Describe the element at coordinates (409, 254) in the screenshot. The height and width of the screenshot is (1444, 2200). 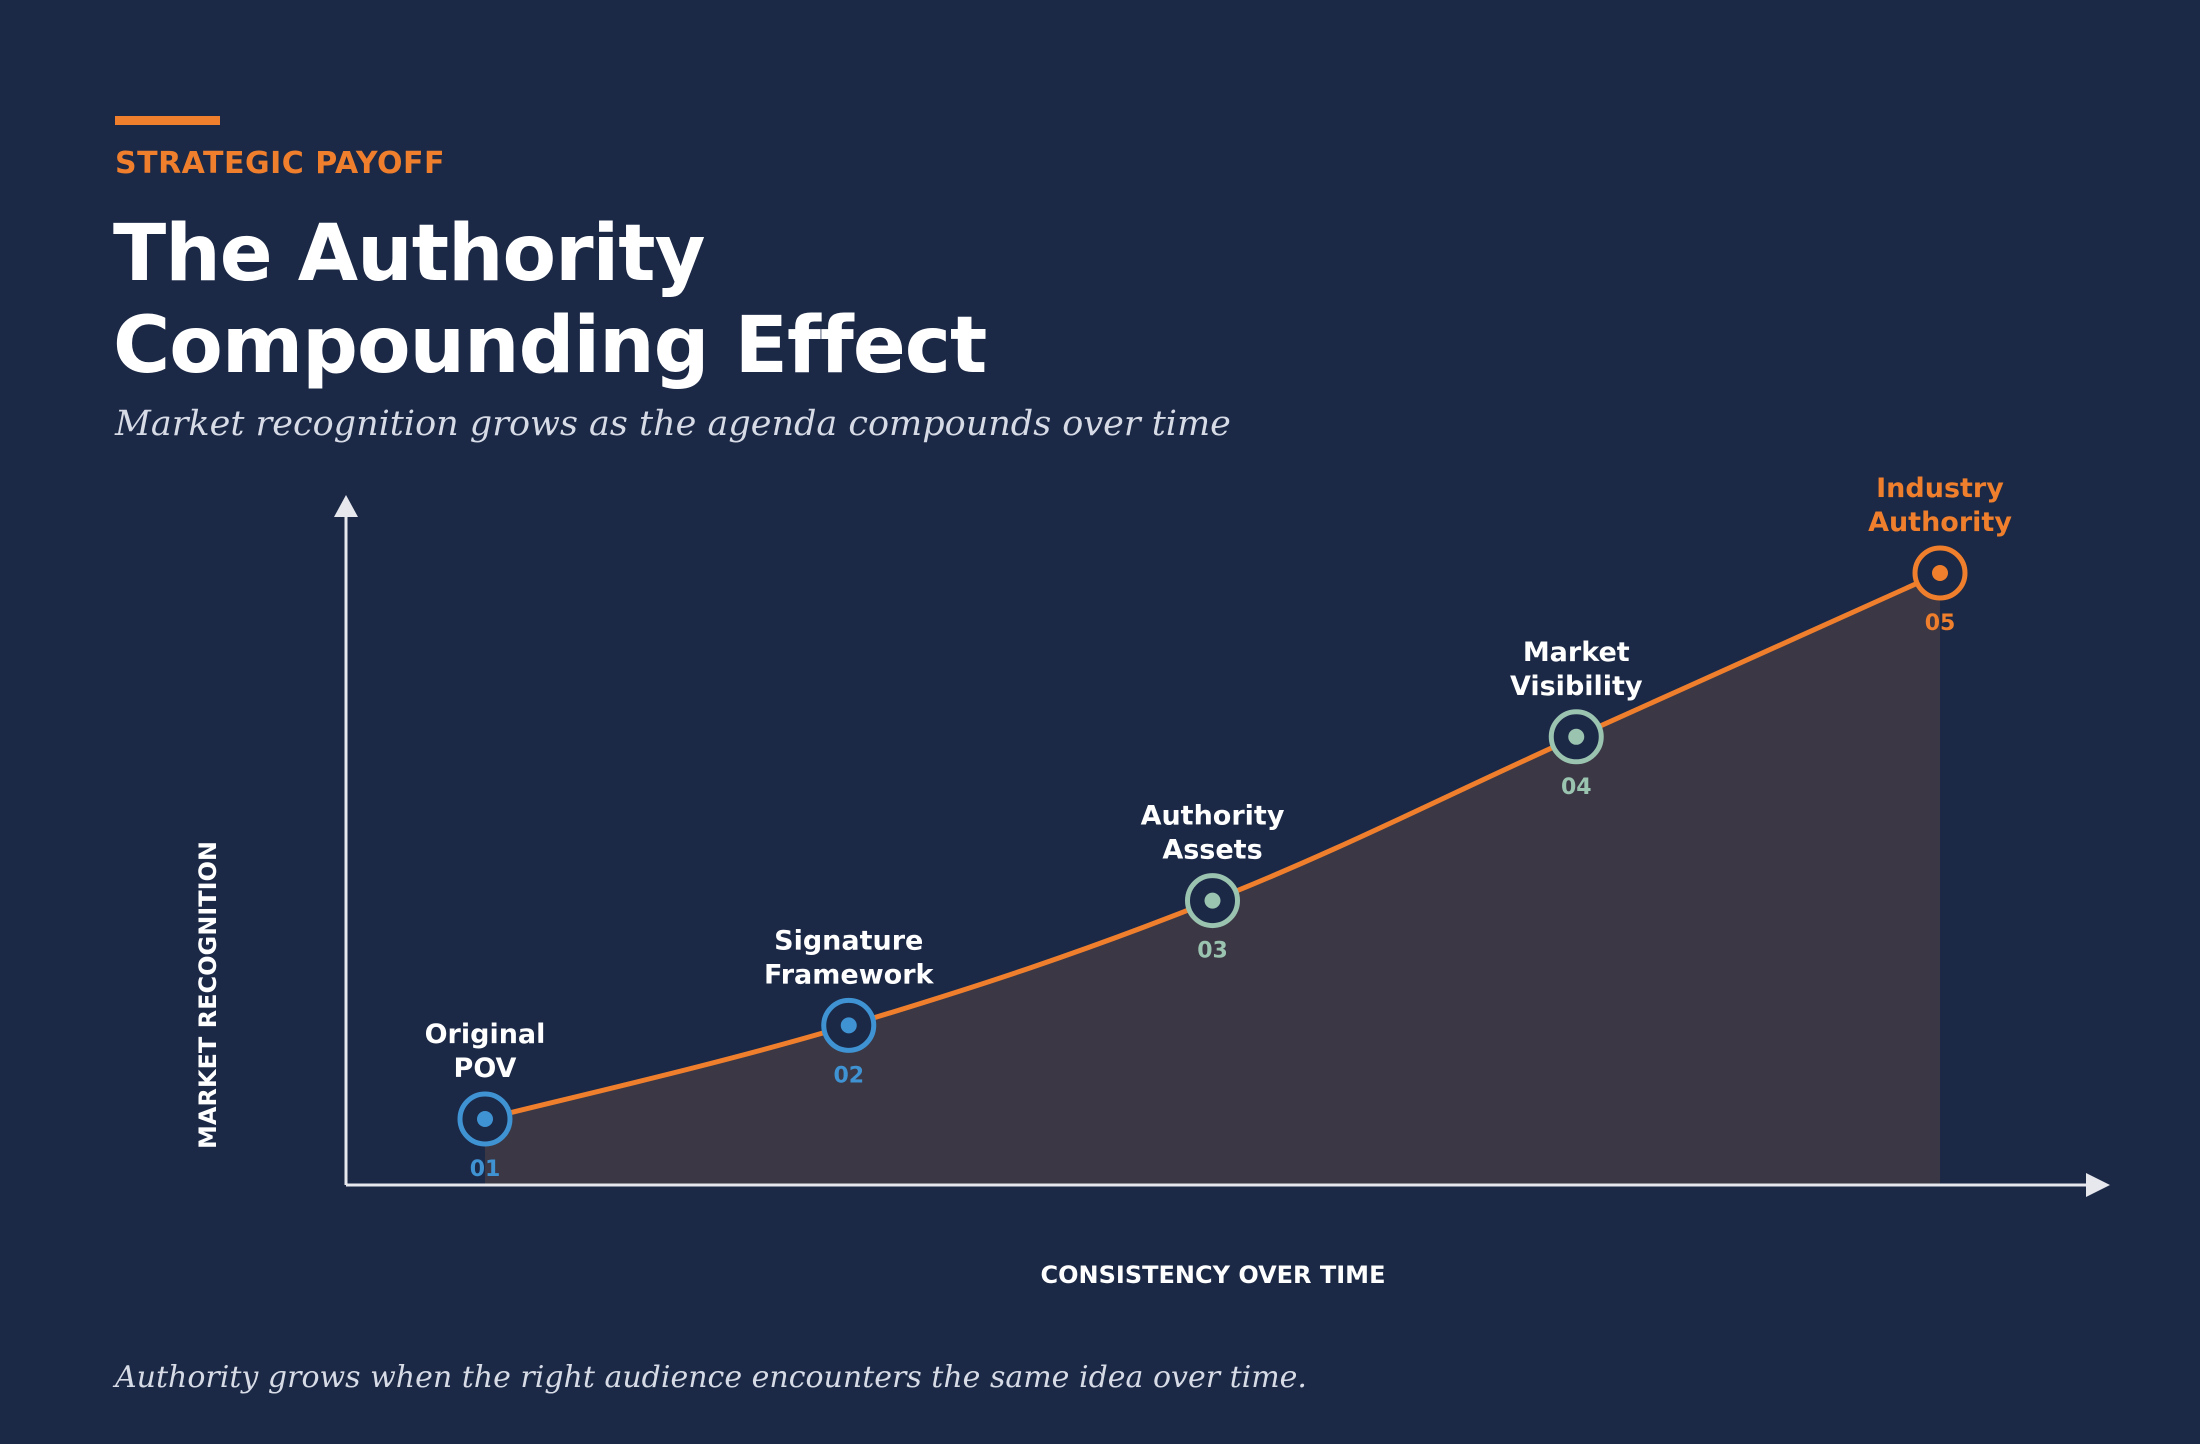
I see `page-title-line-1: The Authority` at that location.